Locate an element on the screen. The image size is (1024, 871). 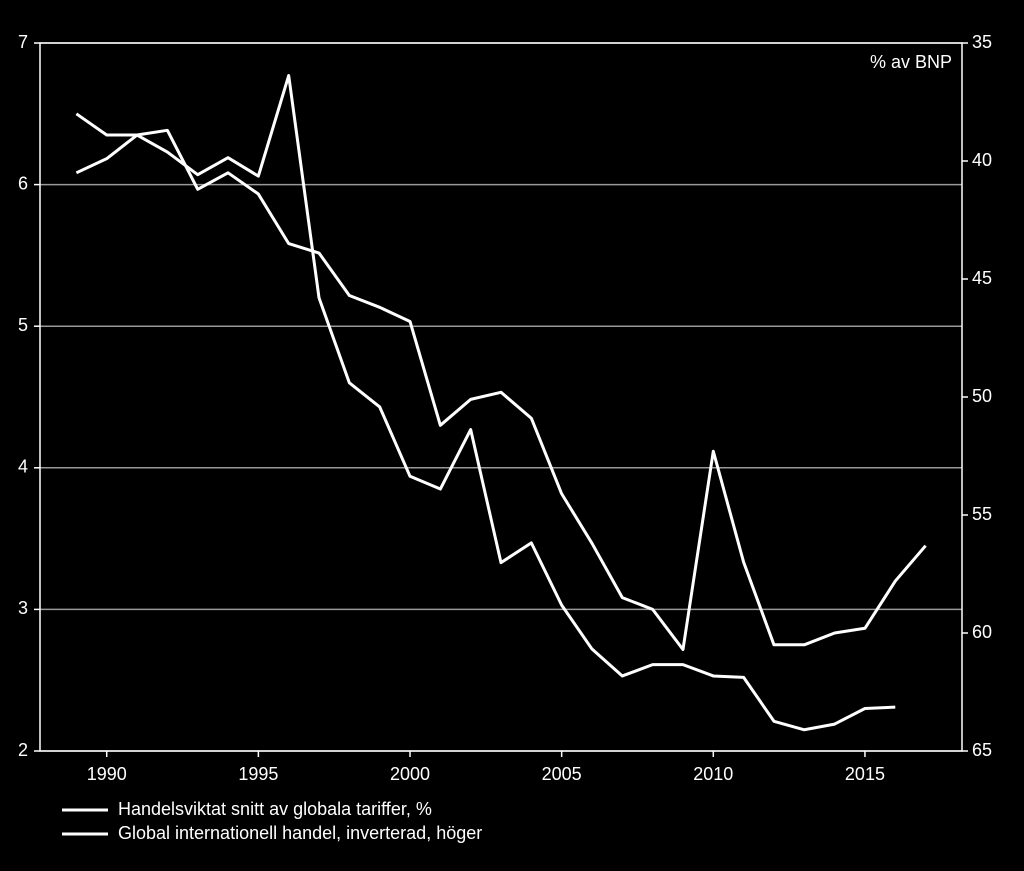
x-tick-label: 2000 is located at coordinates (410, 774).